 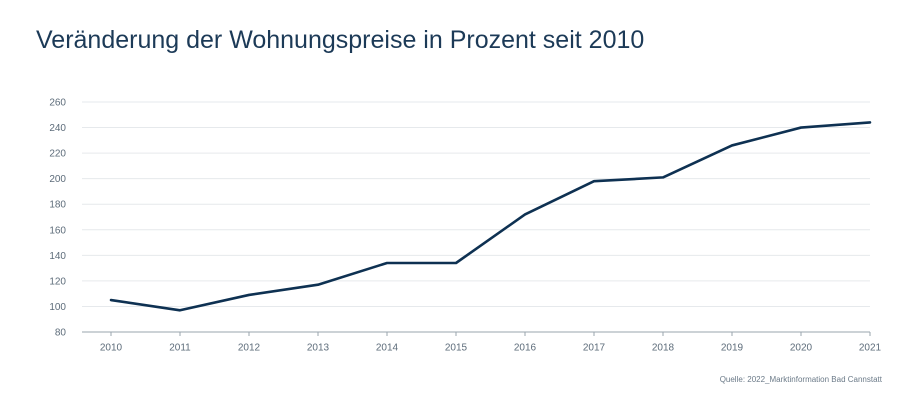 I want to click on x-tick-label: 2021, so click(x=870, y=348).